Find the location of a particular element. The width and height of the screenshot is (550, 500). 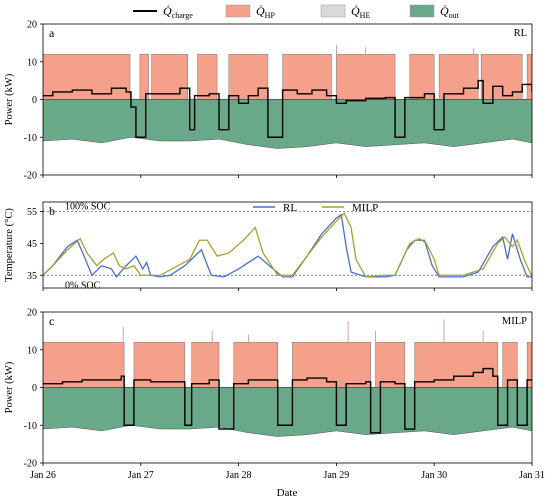

panel-letter: a is located at coordinates (52, 33).